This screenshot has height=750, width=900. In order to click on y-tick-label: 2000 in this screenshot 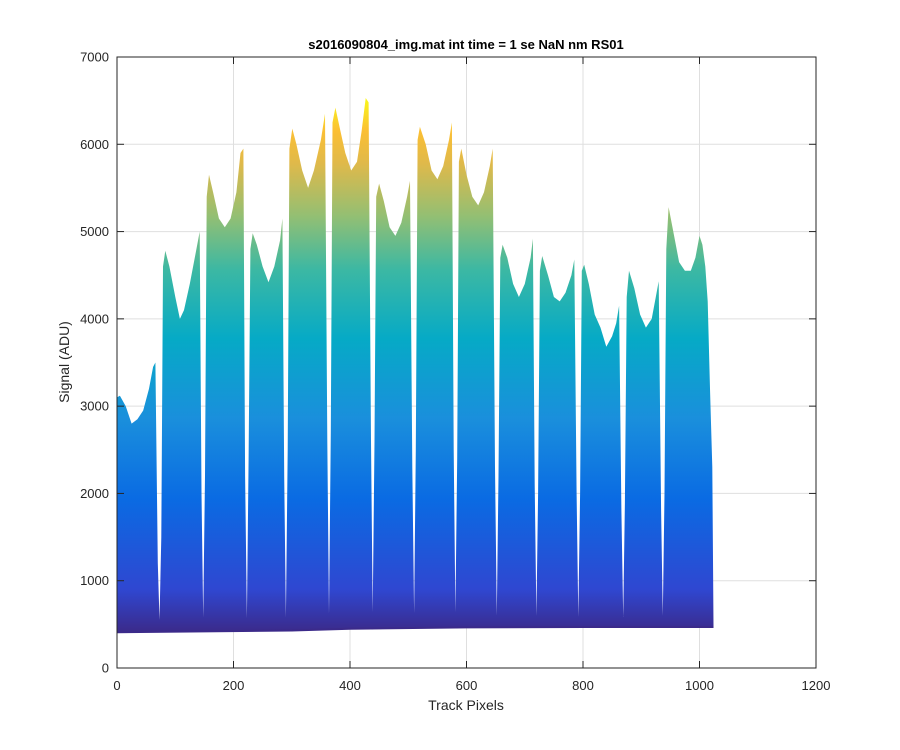, I will do `click(94, 493)`.